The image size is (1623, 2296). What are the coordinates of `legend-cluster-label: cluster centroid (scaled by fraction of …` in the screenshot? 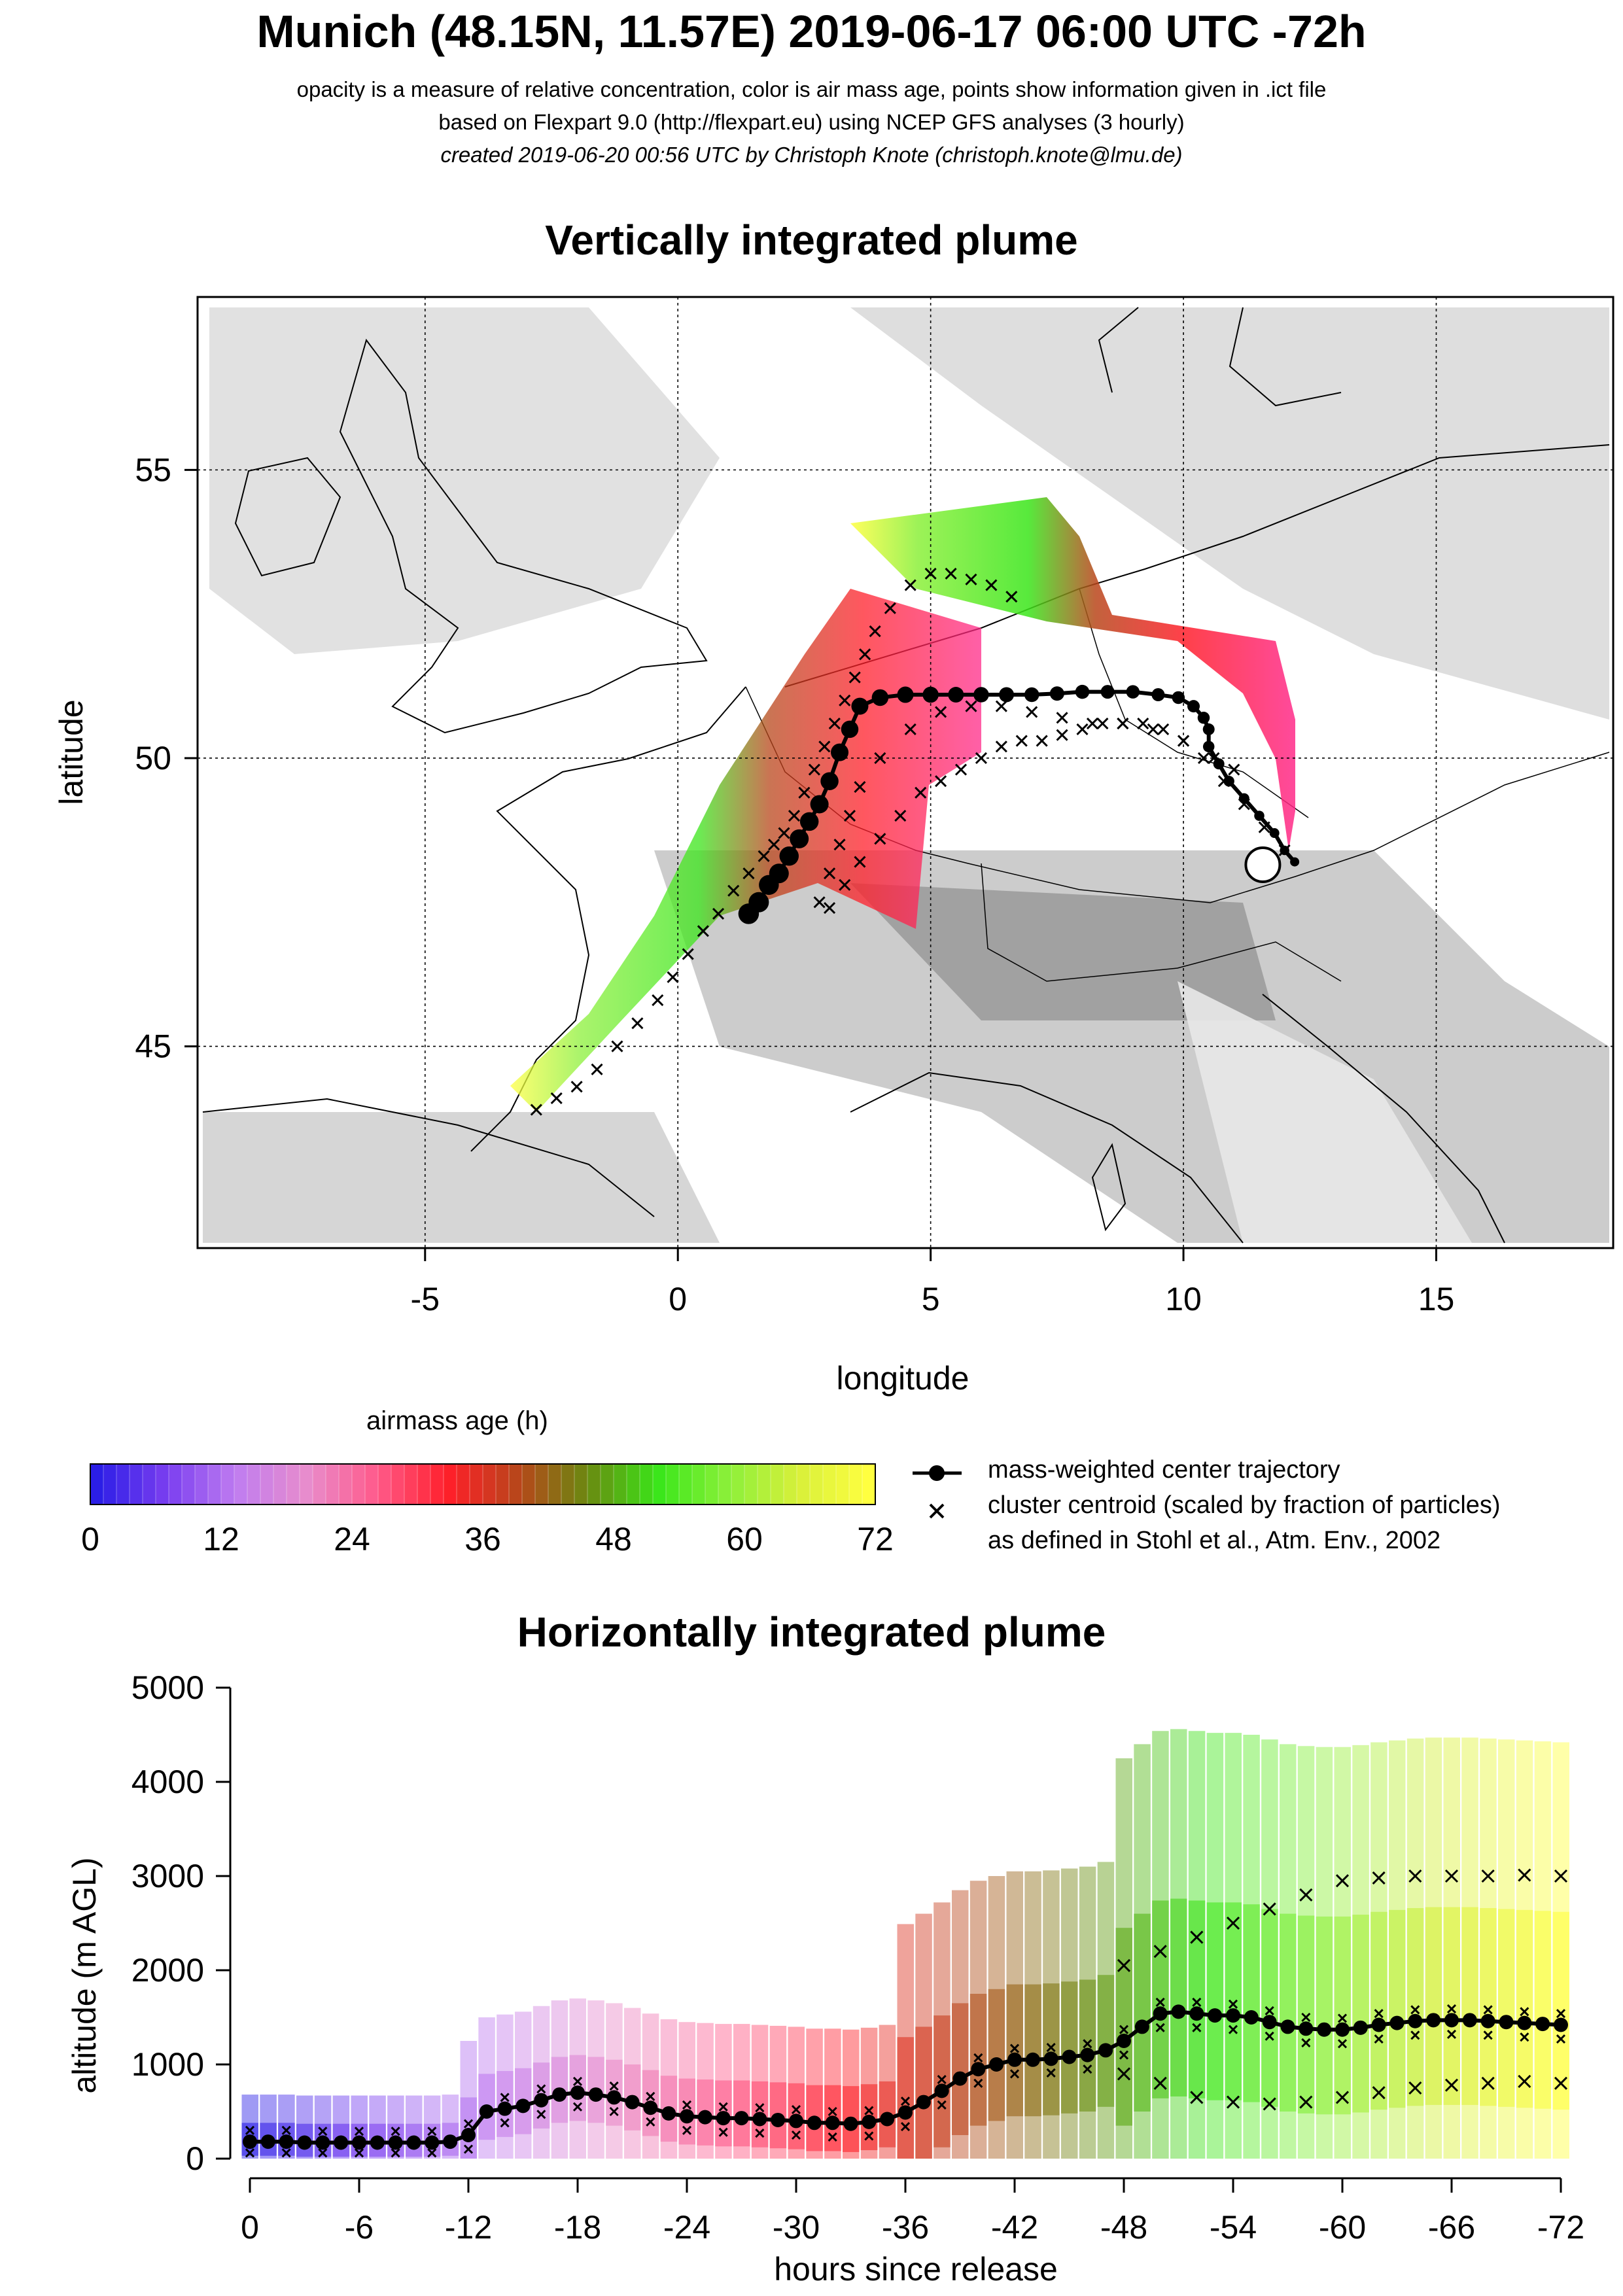 It's located at (1245, 1505).